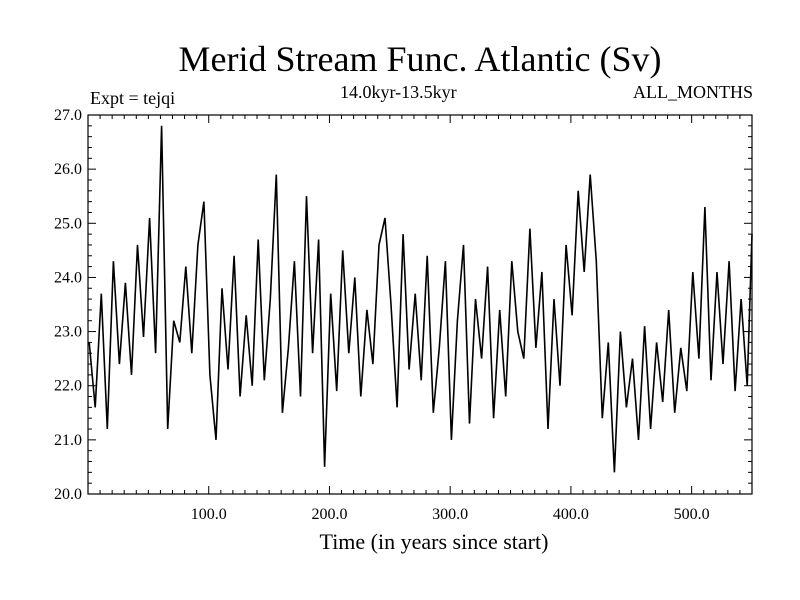 Image resolution: width=800 pixels, height=600 pixels. Describe the element at coordinates (68, 277) in the screenshot. I see `y-tick-label: 24.0` at that location.